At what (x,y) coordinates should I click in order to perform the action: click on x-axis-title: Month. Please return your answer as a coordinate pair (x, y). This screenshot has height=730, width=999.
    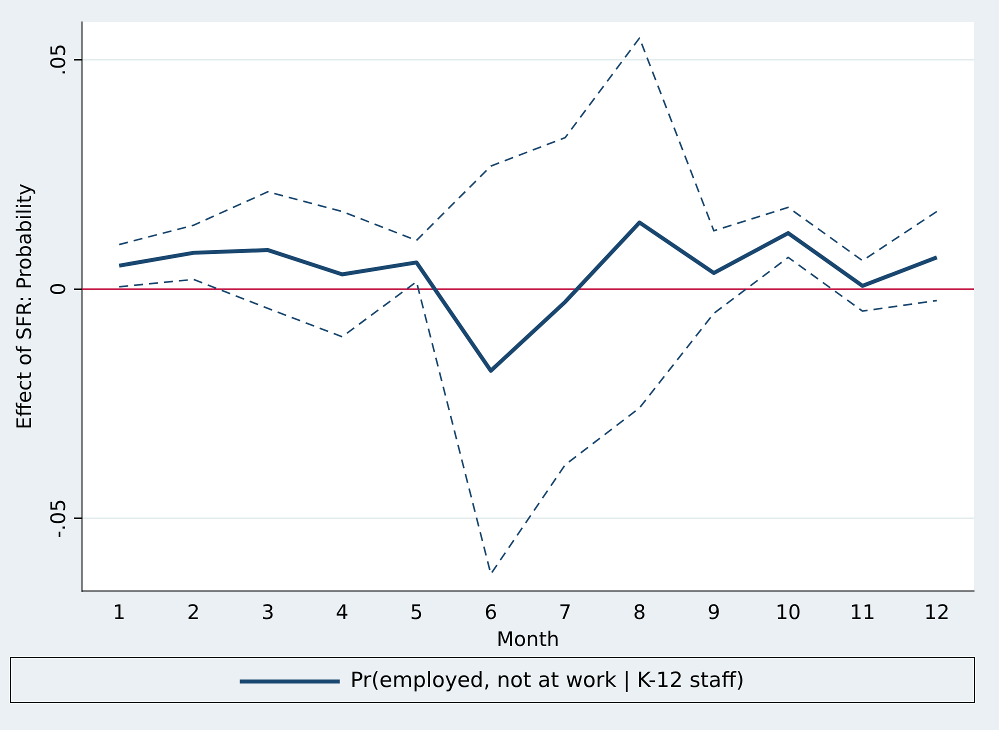
    Looking at the image, I should click on (528, 639).